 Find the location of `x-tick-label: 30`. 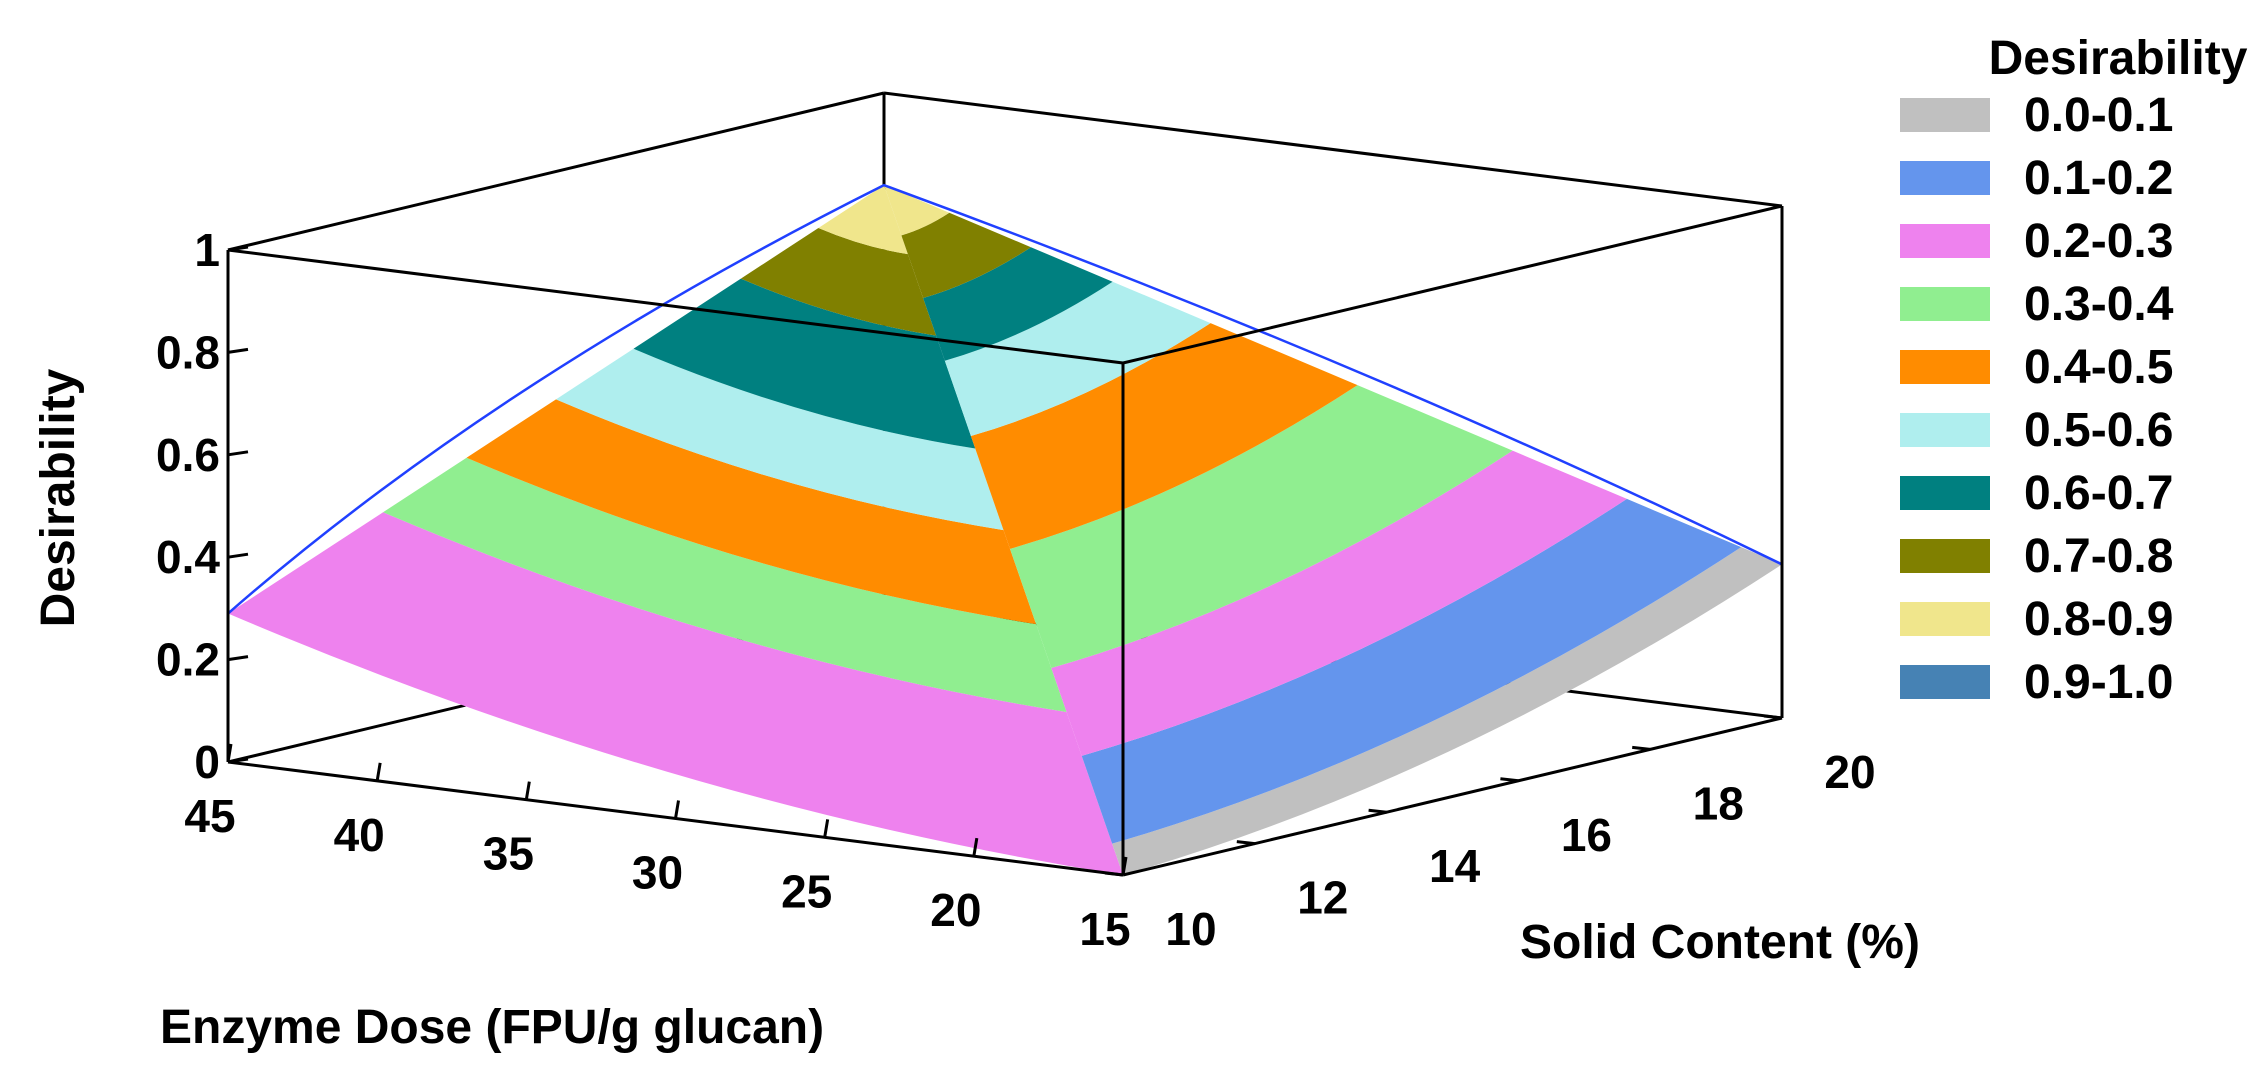

x-tick-label: 30 is located at coordinates (657, 873).